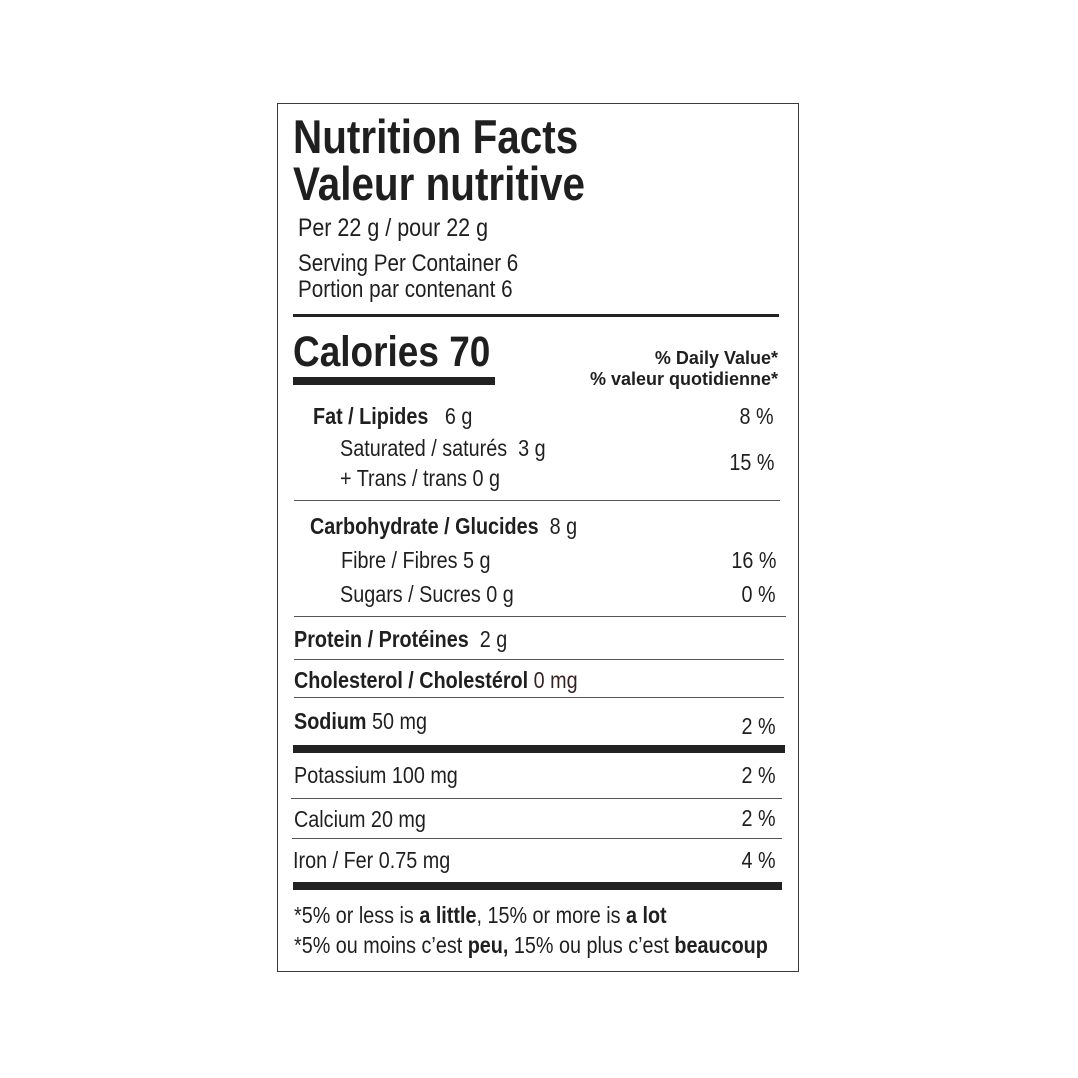 This screenshot has height=1078, width=1078. Describe the element at coordinates (756, 416) in the screenshot. I see `fat-dv: 8 %` at that location.